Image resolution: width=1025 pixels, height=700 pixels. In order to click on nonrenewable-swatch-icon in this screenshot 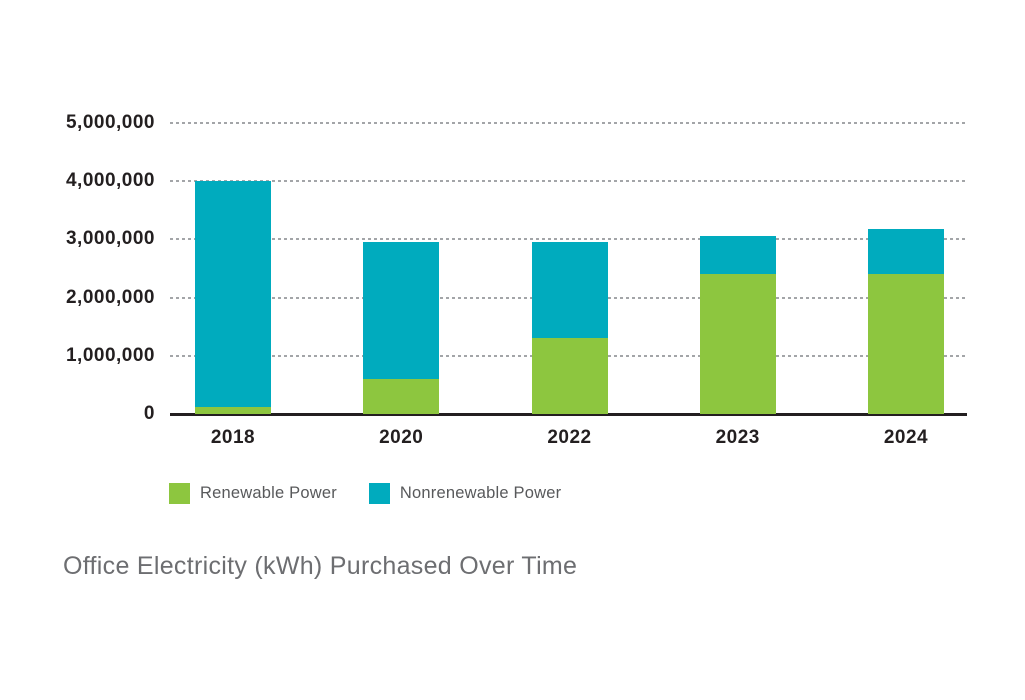, I will do `click(379, 493)`.